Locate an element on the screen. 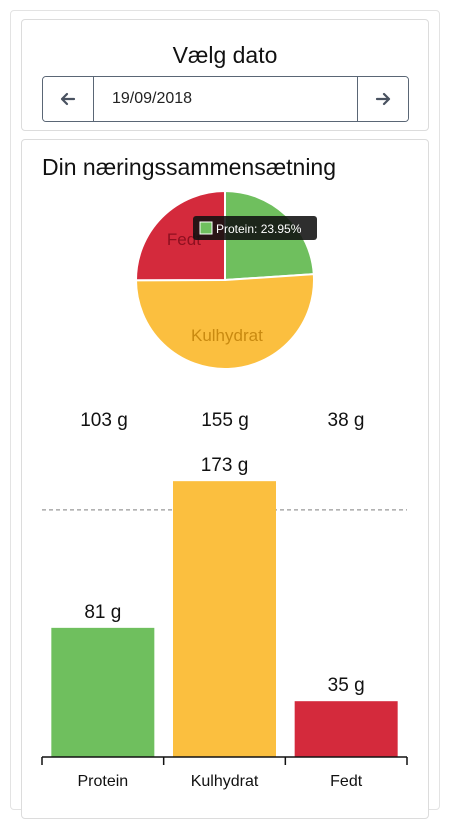 The height and width of the screenshot is (819, 450). bar-protein is located at coordinates (103, 692).